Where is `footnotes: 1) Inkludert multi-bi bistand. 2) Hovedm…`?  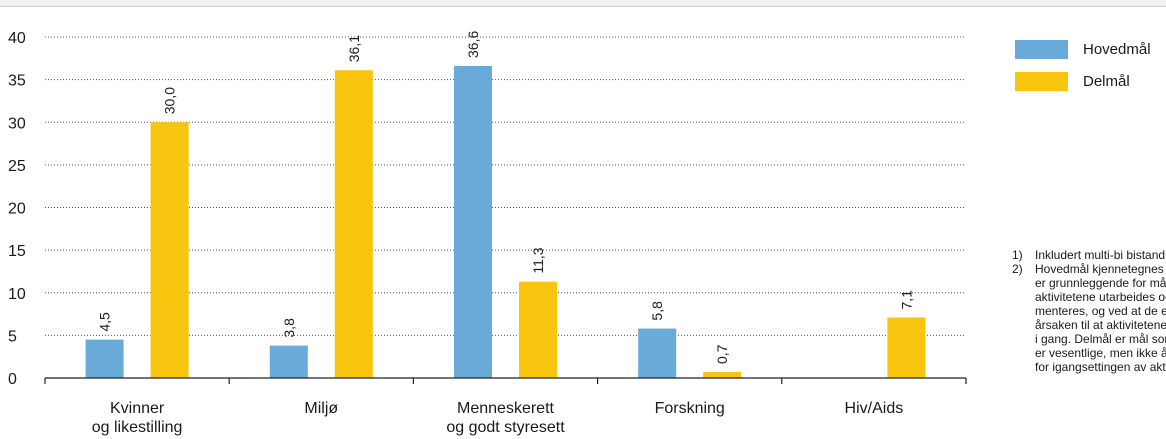 footnotes: 1) Inkludert multi-bi bistand. 2) Hovedm… is located at coordinates (1089, 311).